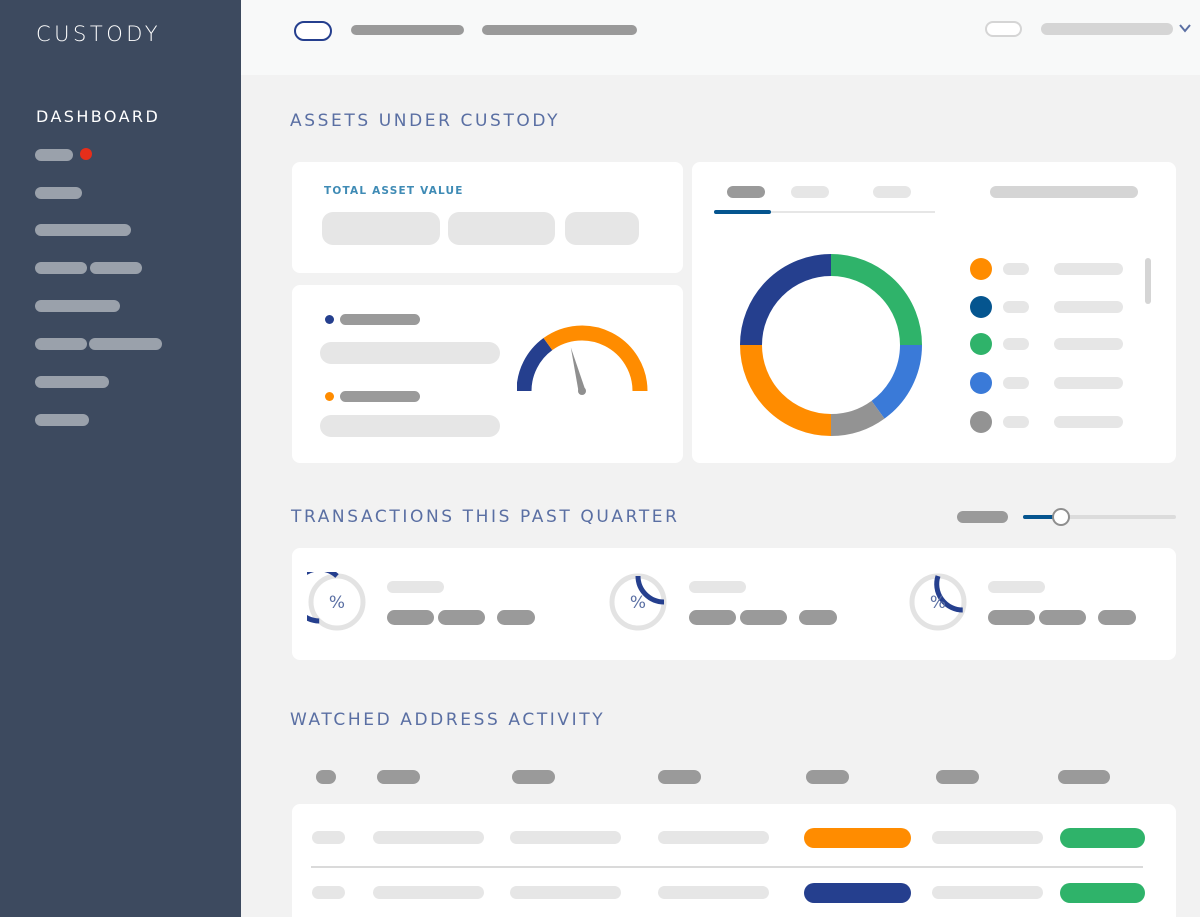  Describe the element at coordinates (487, 374) in the screenshot. I see `gauge-card` at that location.